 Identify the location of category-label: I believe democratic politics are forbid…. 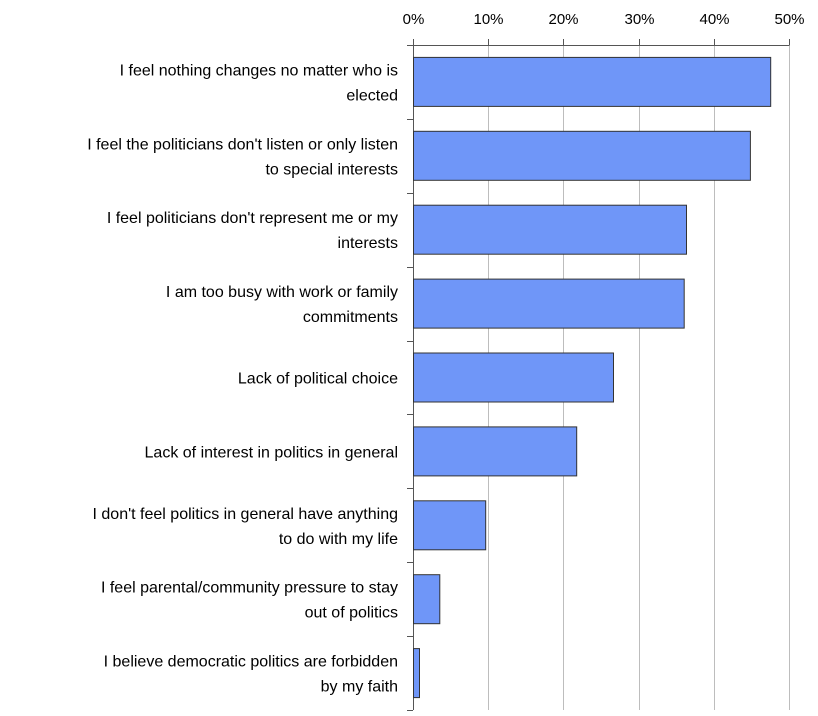
(251, 662).